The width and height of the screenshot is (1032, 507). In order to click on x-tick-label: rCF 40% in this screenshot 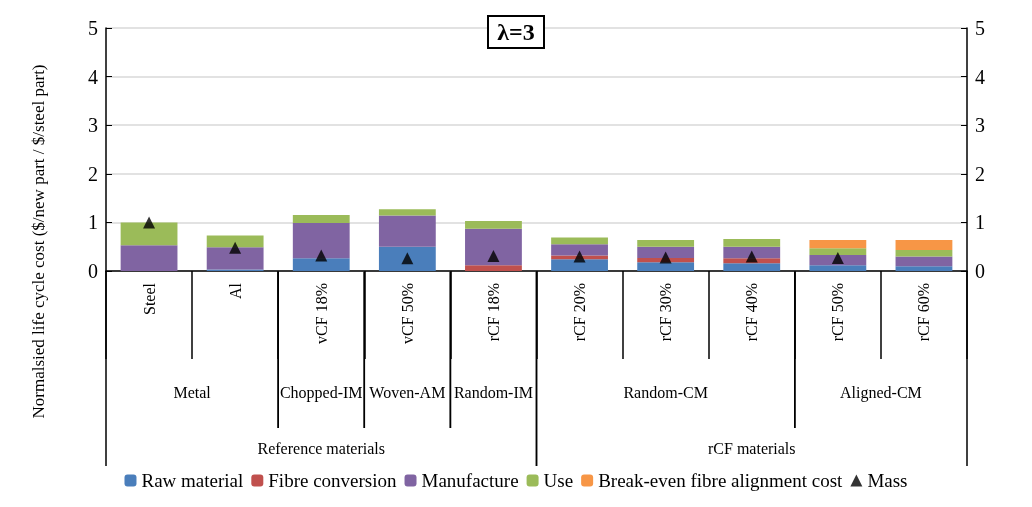, I will do `click(752, 312)`.